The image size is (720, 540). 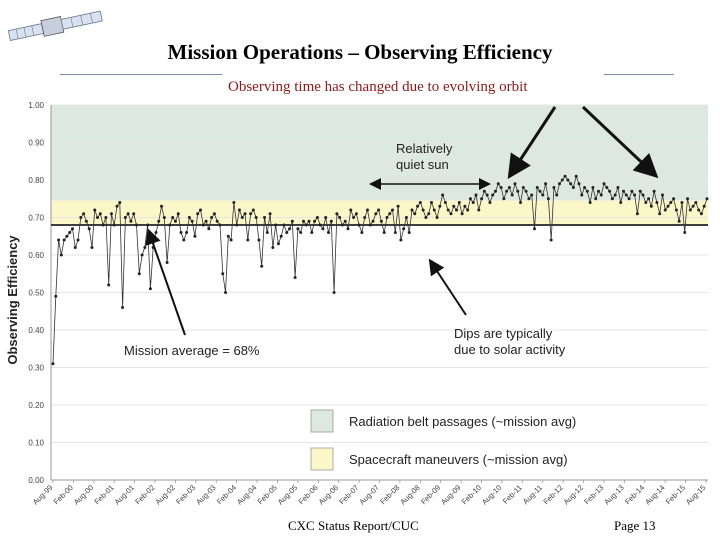 What do you see at coordinates (503, 333) in the screenshot?
I see `annotation-dips-line1: Dips are typically` at bounding box center [503, 333].